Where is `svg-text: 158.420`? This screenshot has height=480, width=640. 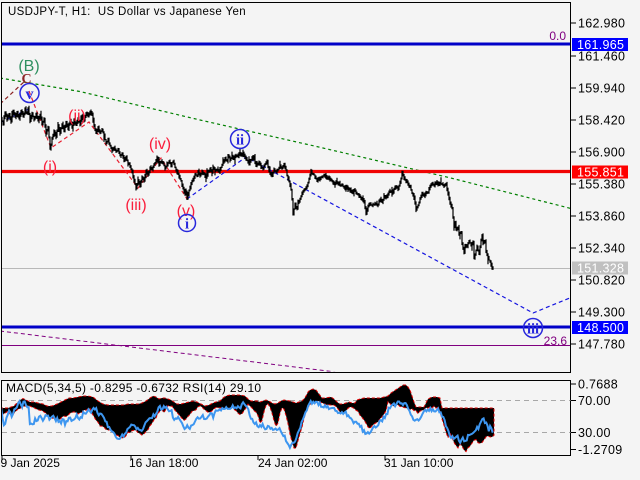
svg-text: 158.420 is located at coordinates (601, 121).